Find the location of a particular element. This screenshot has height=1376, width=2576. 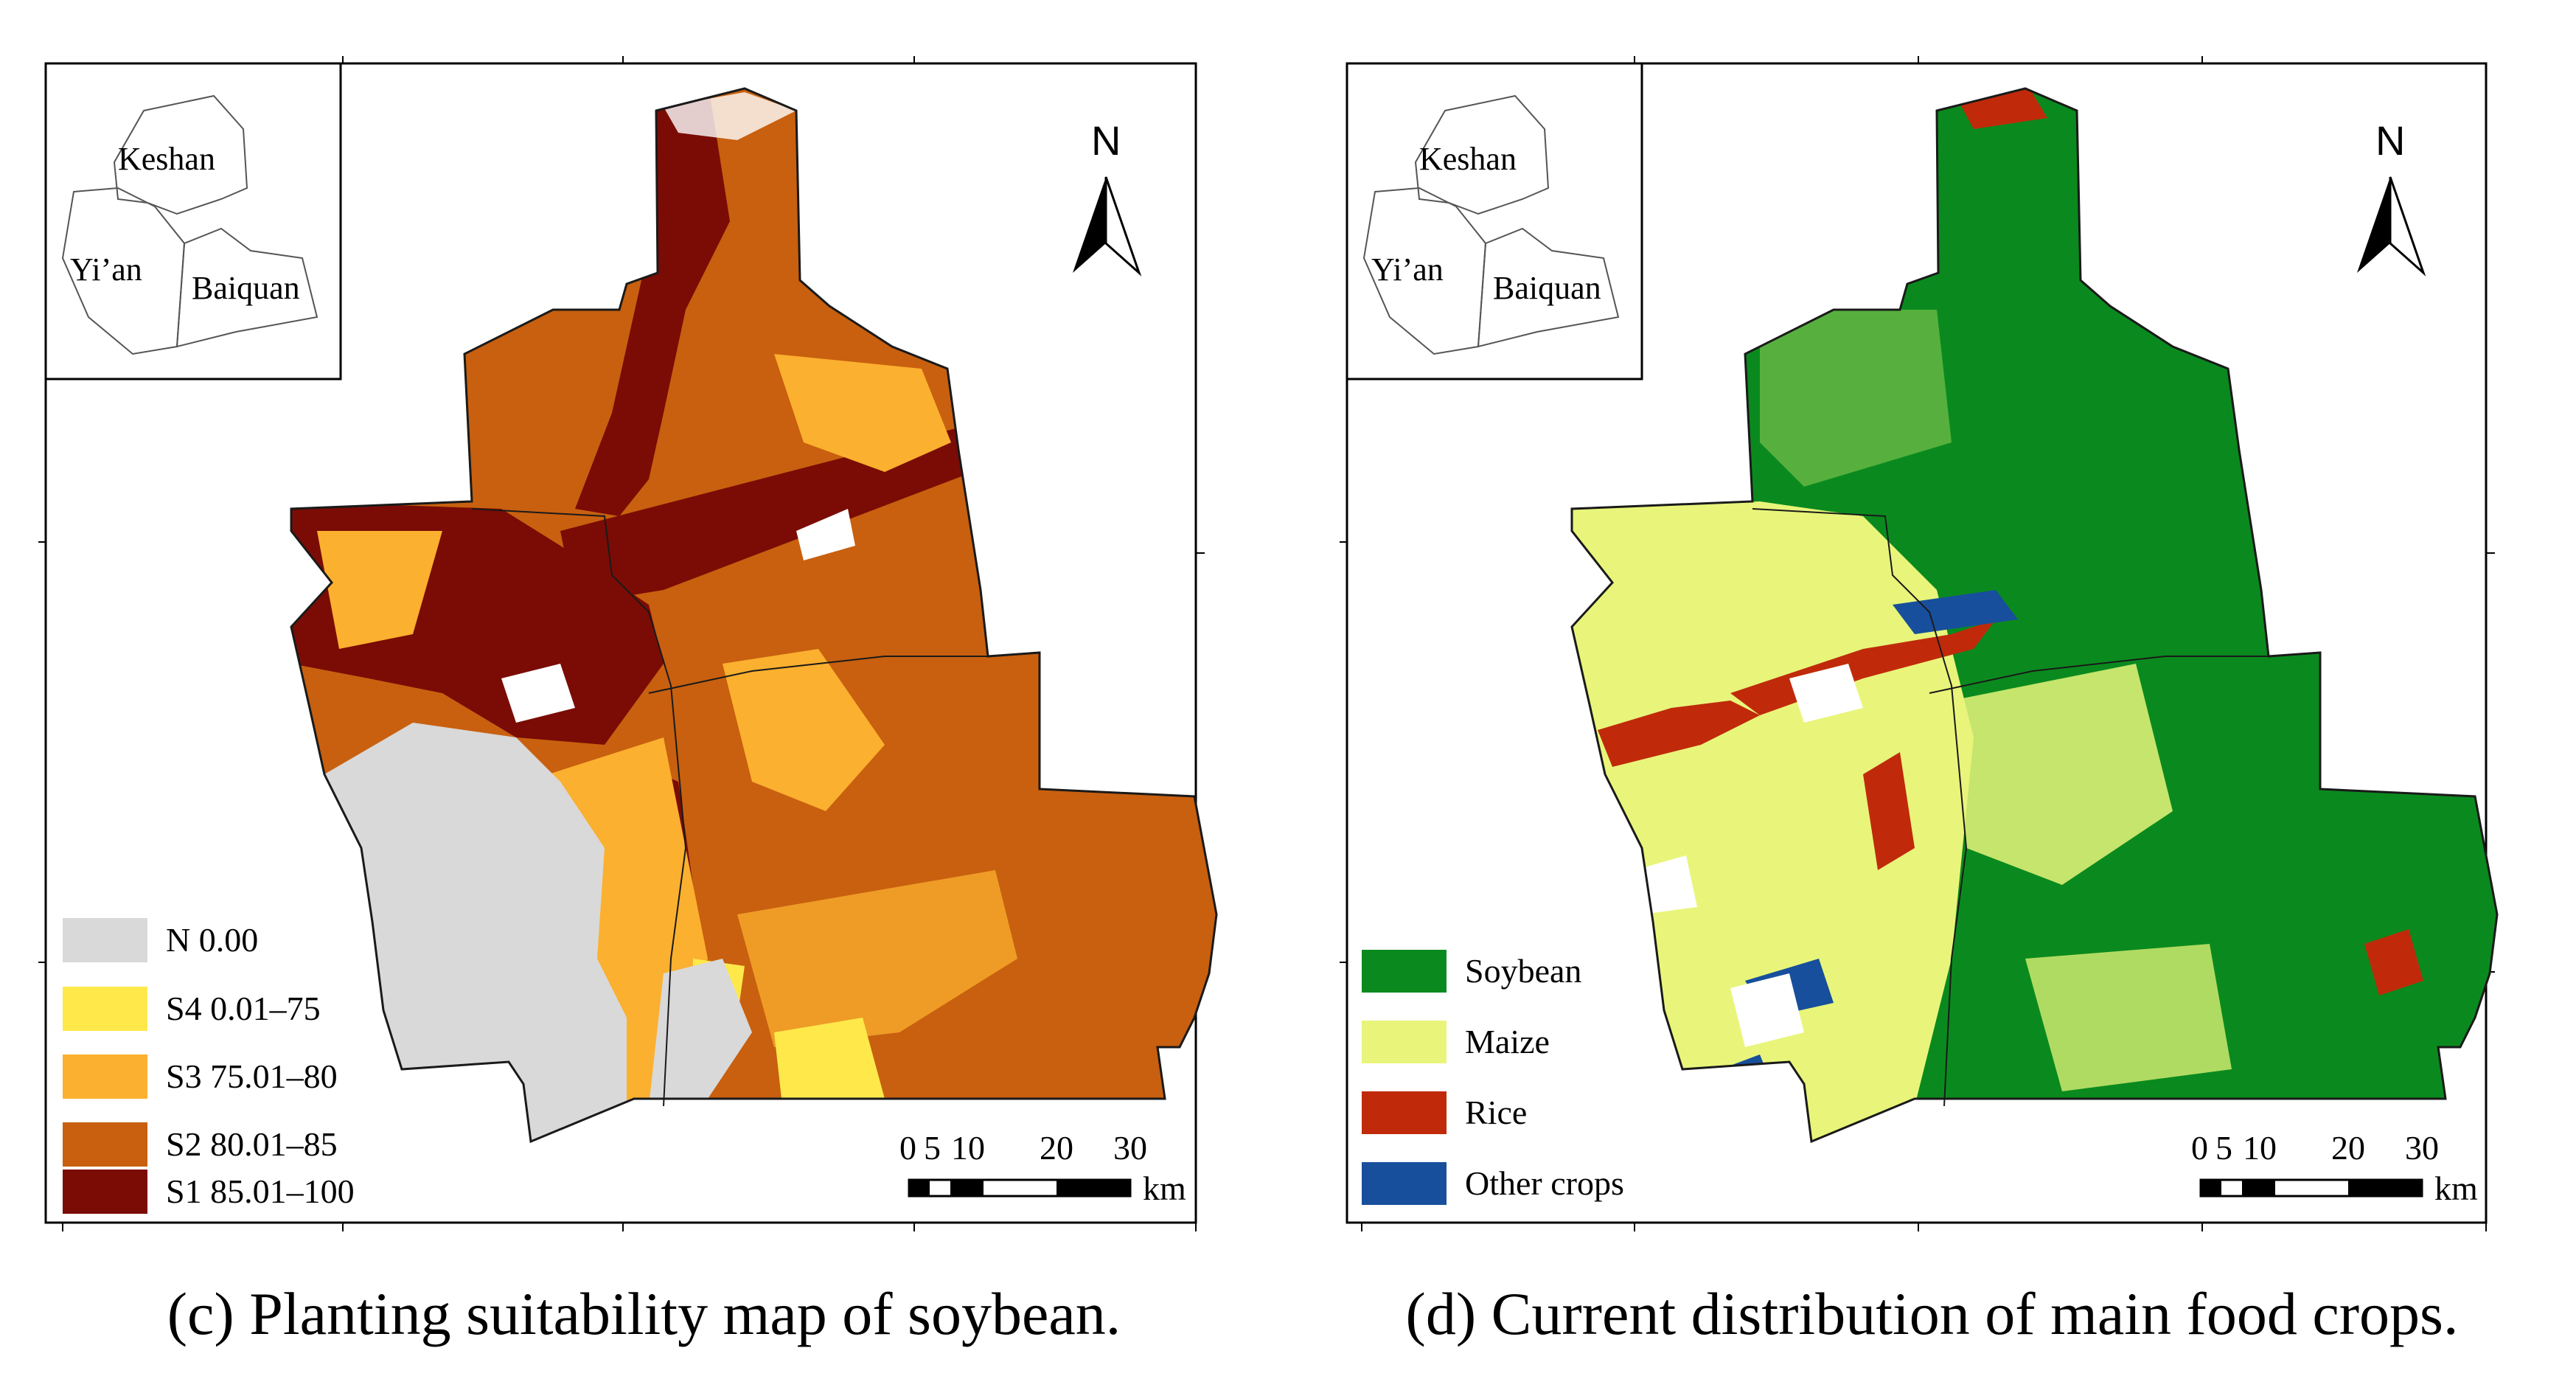

legend-label: Maize is located at coordinates (1507, 1041).